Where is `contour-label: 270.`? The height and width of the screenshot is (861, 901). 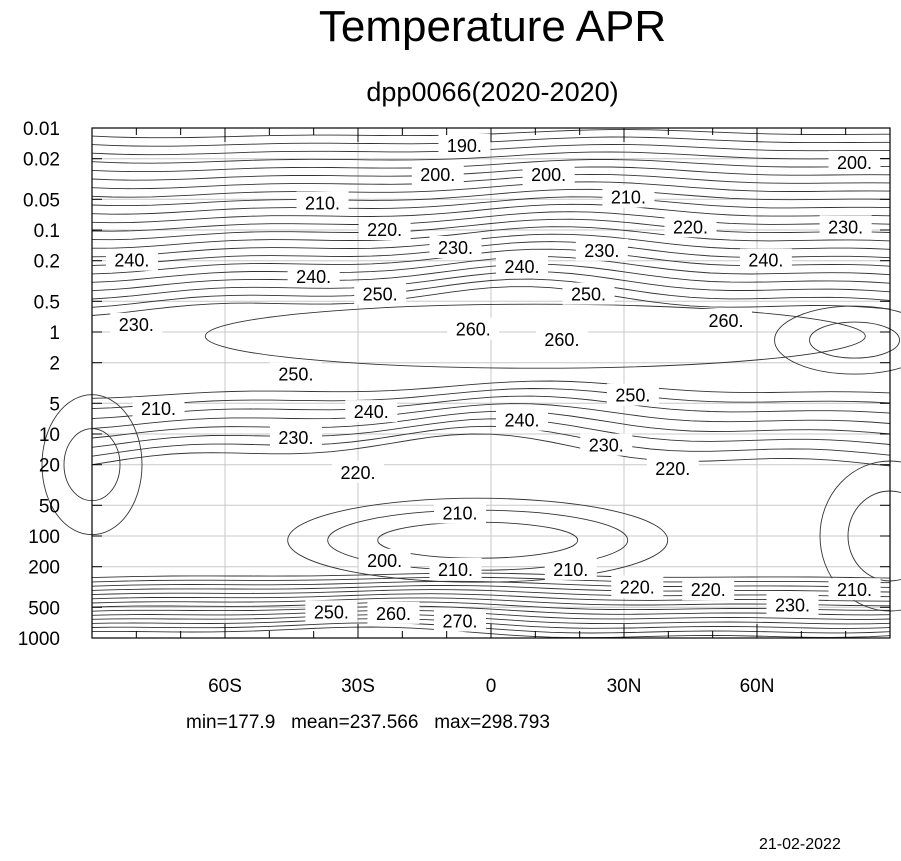
contour-label: 270. is located at coordinates (459, 622).